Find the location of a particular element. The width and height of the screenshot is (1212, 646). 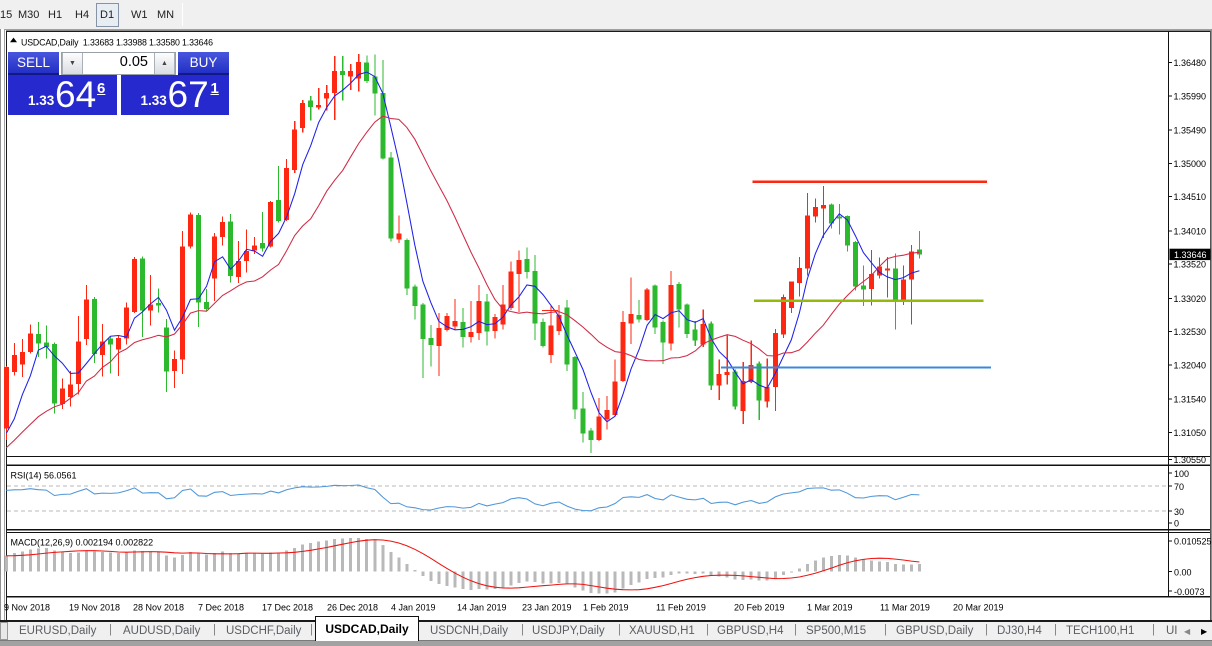

svg-text: 14 Jan 2019 is located at coordinates (482, 608).